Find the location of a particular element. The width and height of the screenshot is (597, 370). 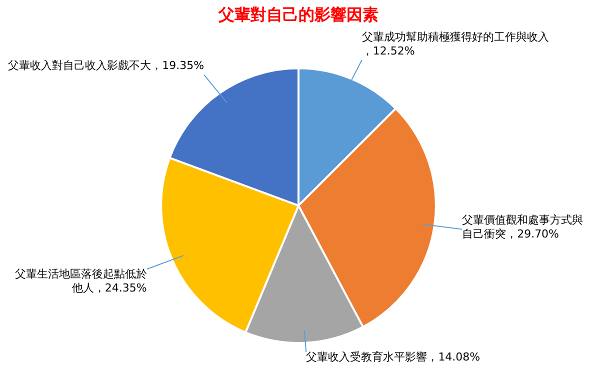

data-label: ，12.52% is located at coordinates (388, 51).